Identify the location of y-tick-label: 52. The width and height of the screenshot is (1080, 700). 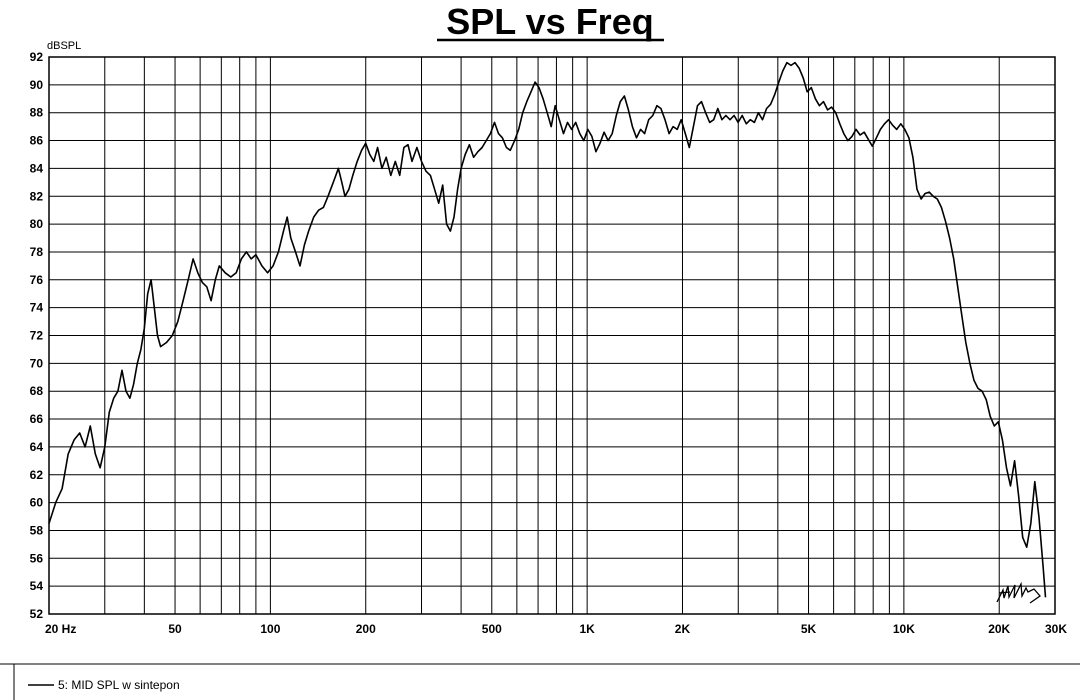
(37, 614).